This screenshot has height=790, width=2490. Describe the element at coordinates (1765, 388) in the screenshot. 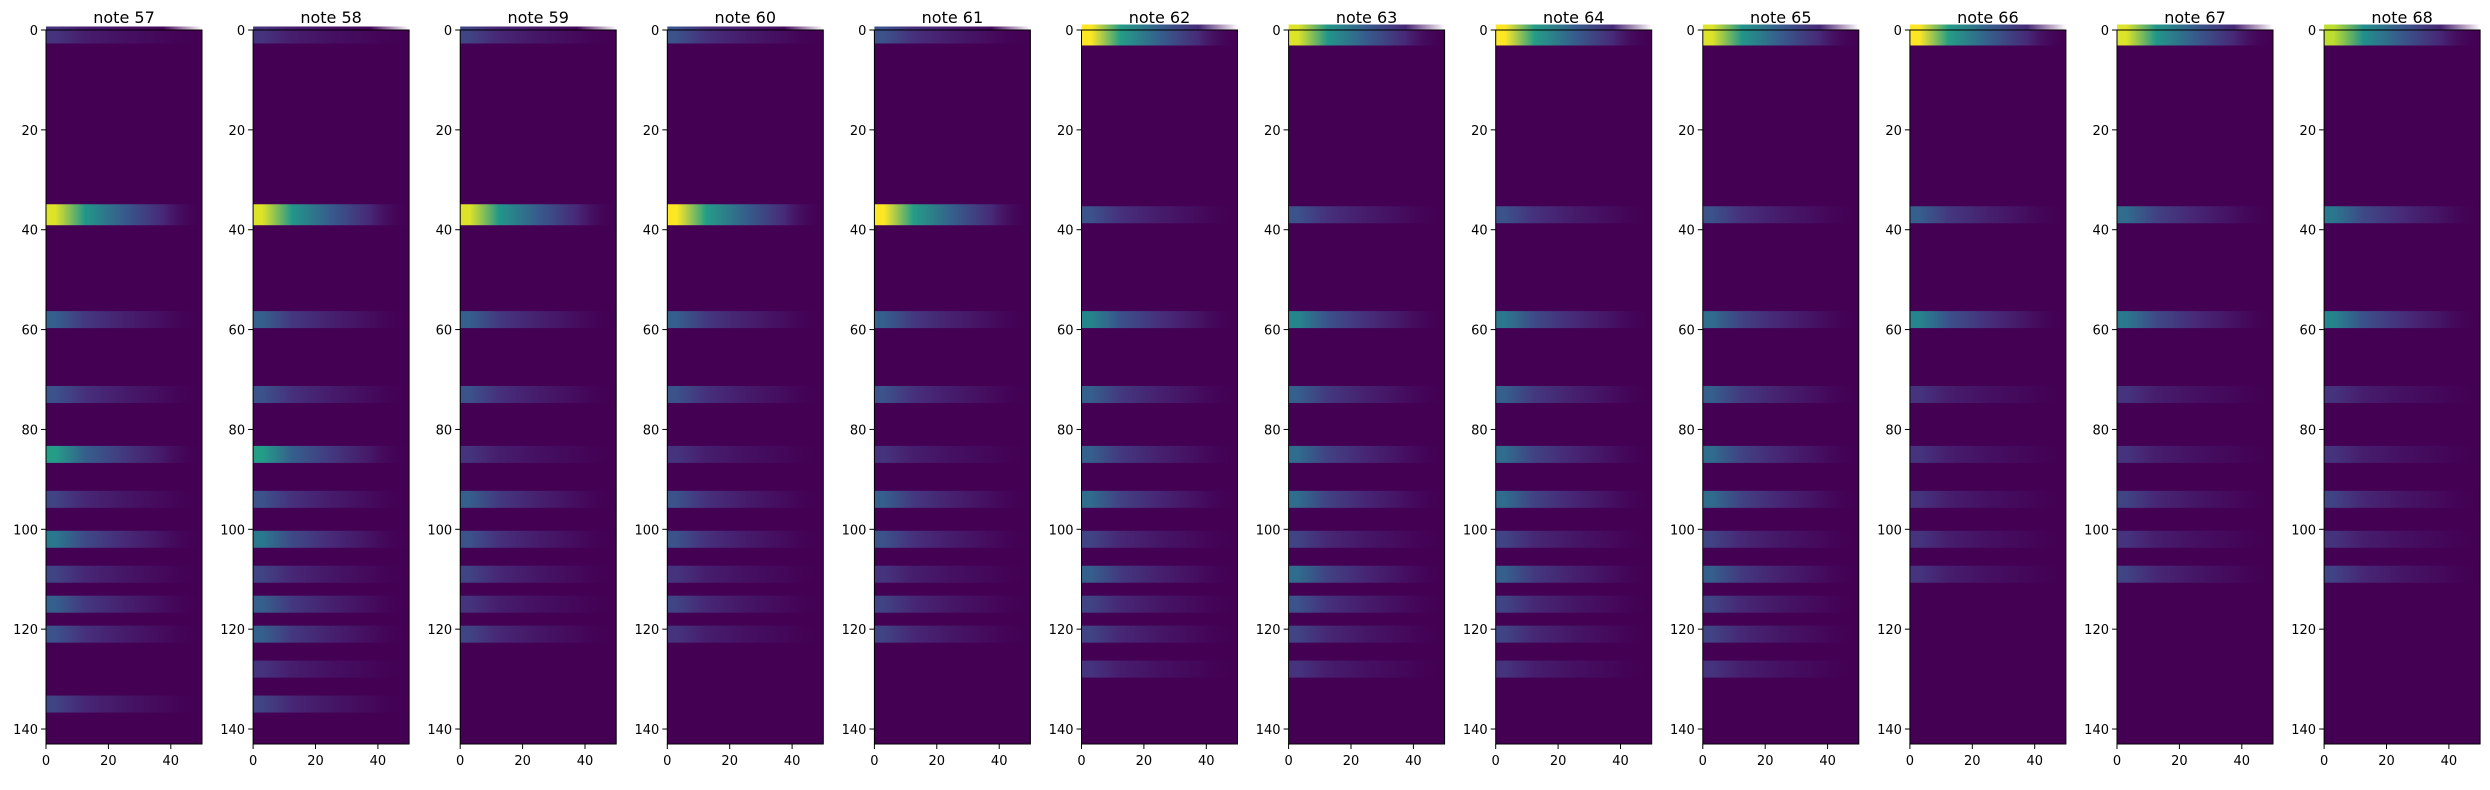

I see `heatmap-panel: note 65 0 20 40 60 80 100 120 140 0 20 40` at that location.